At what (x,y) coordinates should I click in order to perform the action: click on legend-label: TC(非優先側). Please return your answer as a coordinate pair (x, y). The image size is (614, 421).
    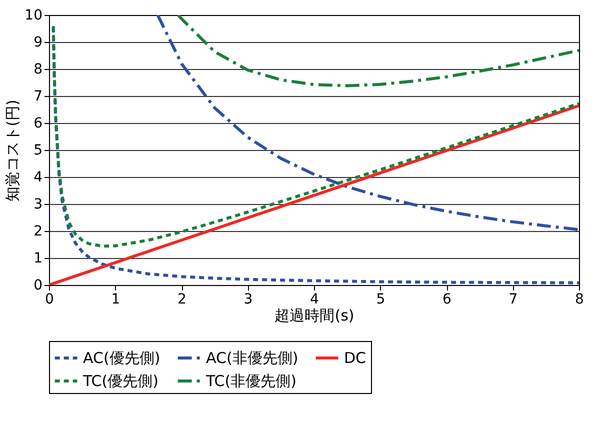
    Looking at the image, I should click on (250, 381).